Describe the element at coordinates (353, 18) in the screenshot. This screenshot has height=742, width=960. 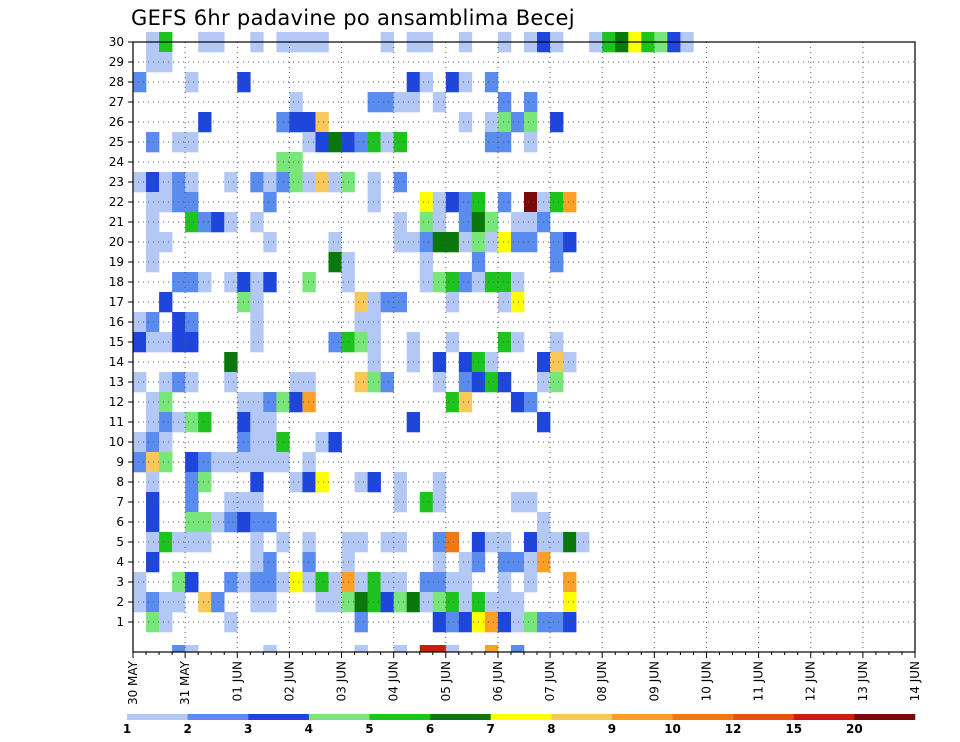
I see `chart-title: GEFS 6hr padavine po ansamblima Becej` at that location.